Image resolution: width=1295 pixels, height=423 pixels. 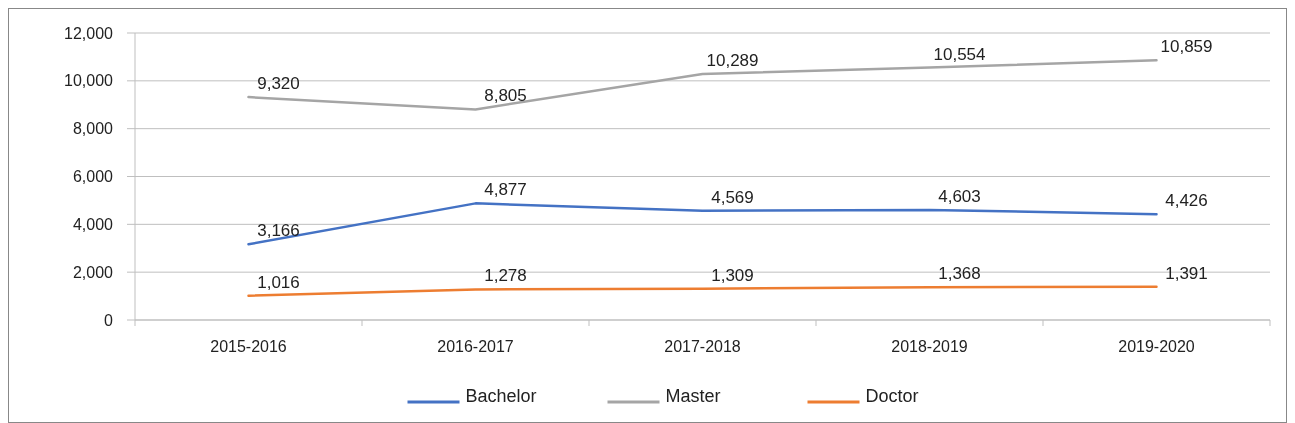 I want to click on y-tick-label: 8,000, so click(x=93, y=129).